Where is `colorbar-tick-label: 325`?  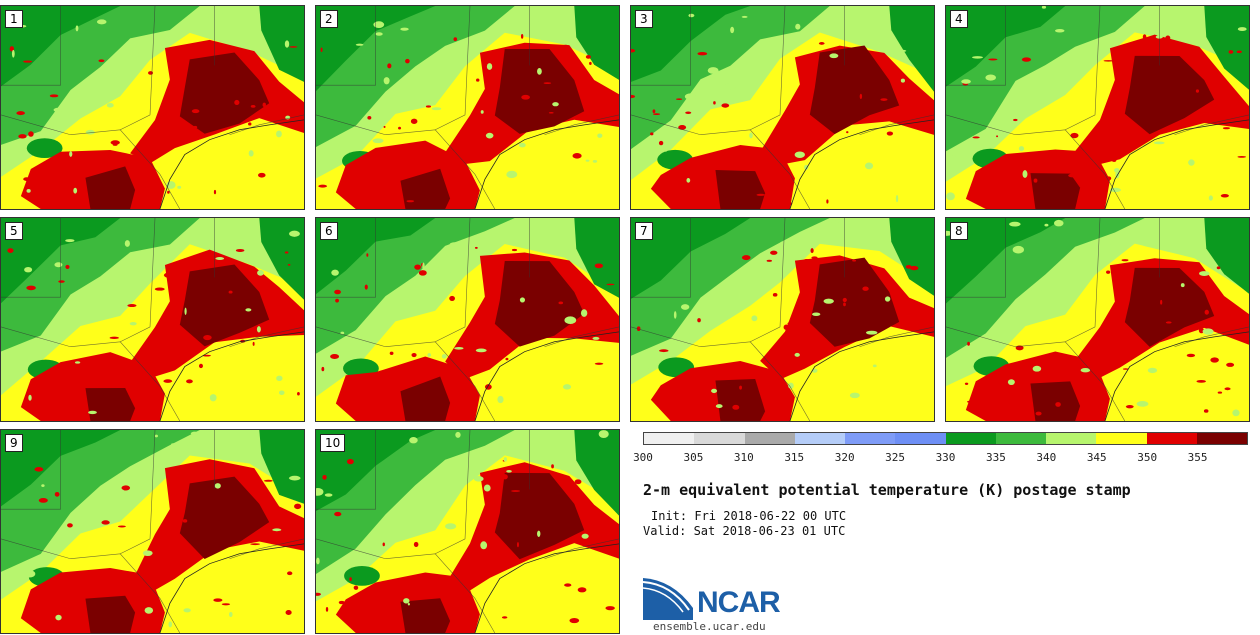 colorbar-tick-label: 325 is located at coordinates (895, 457).